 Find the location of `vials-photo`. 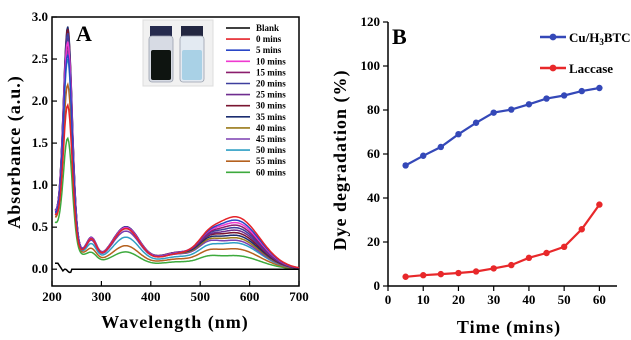

vials-photo is located at coordinates (178, 53).